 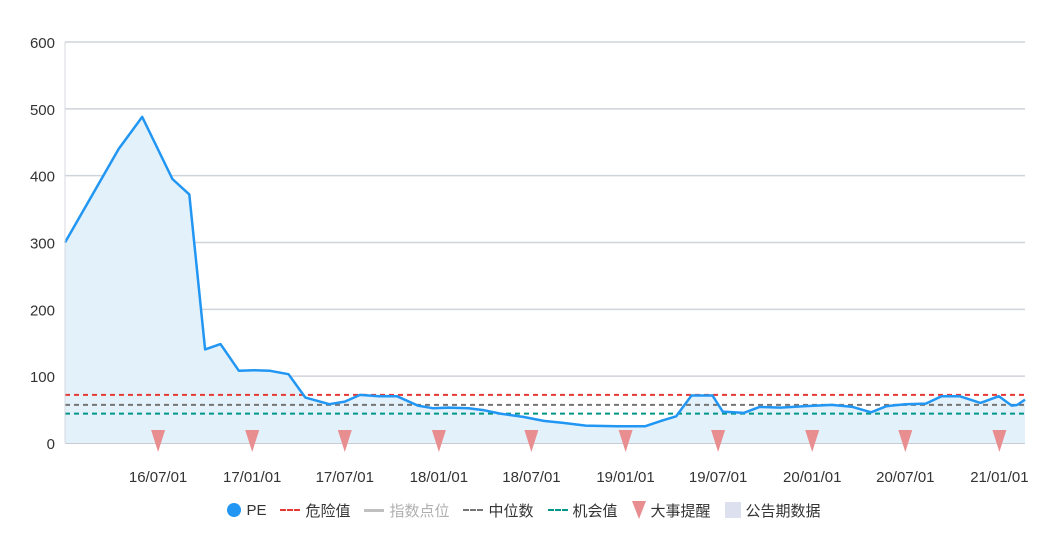 I want to click on x-tick-label: 20/07/01, so click(x=905, y=477).